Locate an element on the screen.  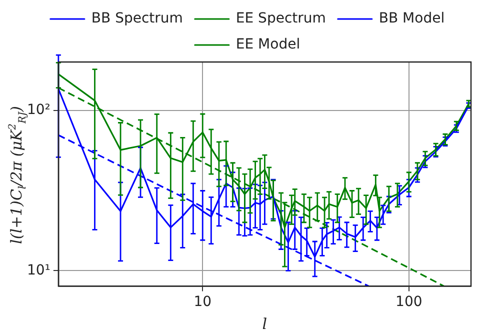
y-tick-label: 10² is located at coordinates (38, 110).